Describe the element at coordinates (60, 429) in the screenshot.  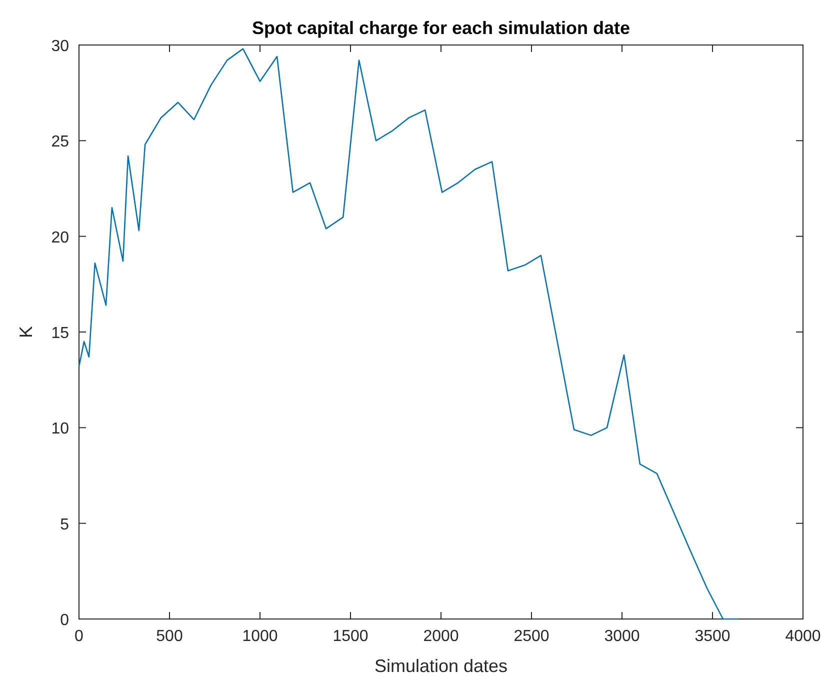
I see `y-tick-label: 10` at that location.